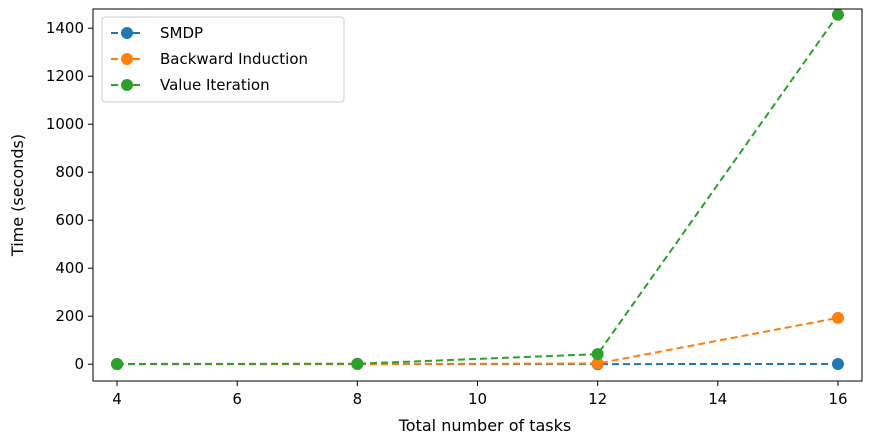  I want to click on legend-label-backward-induction: Backward Induction, so click(234, 59).